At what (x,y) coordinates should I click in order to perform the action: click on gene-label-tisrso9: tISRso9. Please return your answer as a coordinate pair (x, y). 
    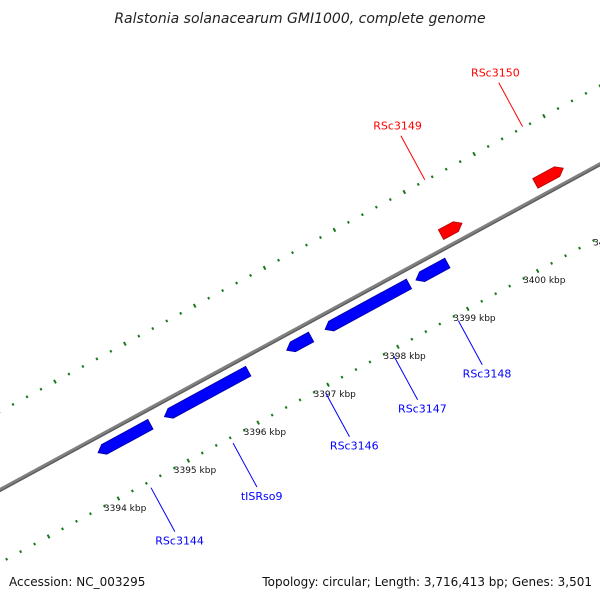
    Looking at the image, I should click on (262, 496).